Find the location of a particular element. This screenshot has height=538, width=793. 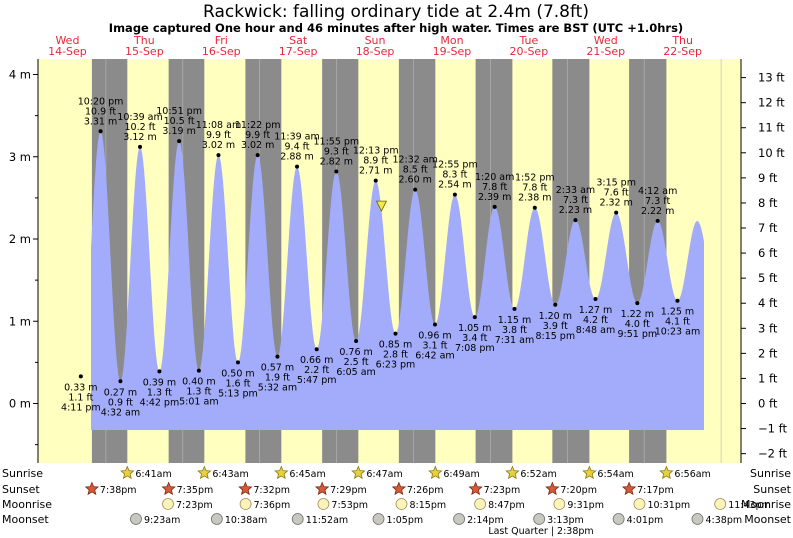

high-tide-time: 10:20 pm is located at coordinates (101, 101).